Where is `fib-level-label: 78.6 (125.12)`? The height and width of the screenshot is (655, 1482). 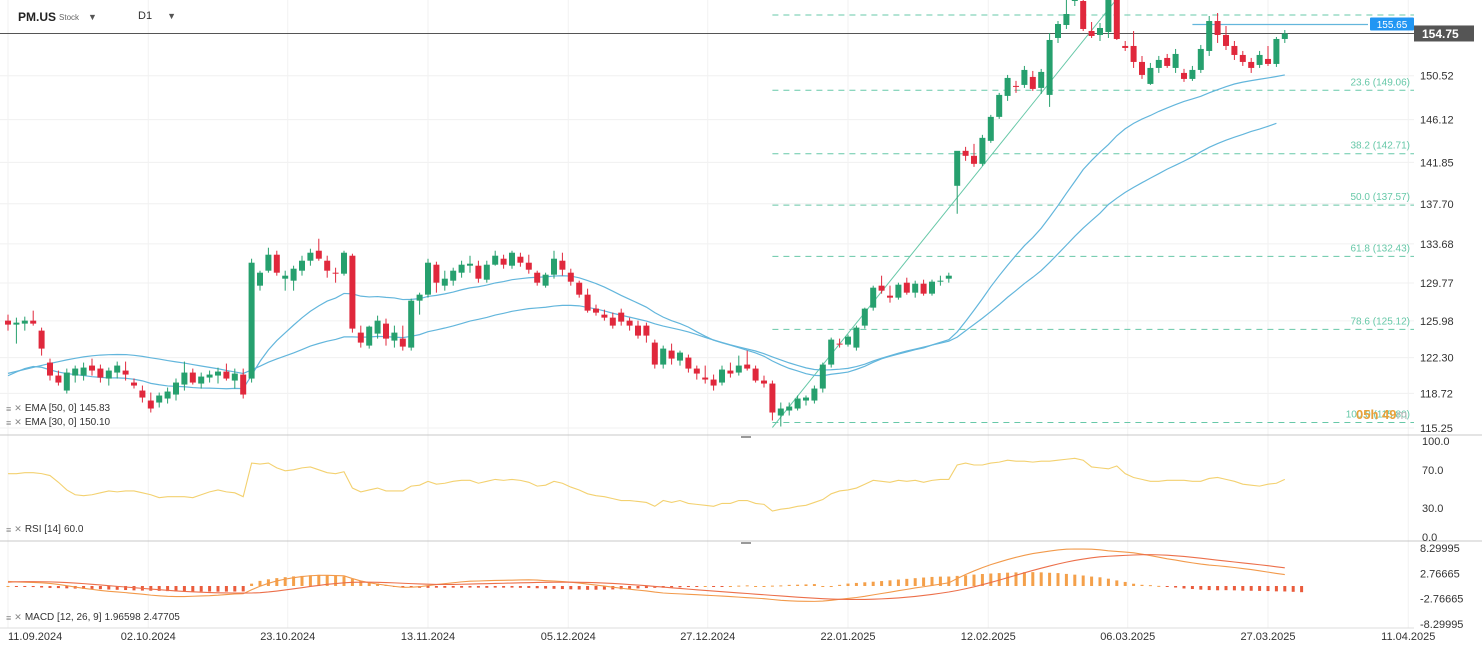 fib-level-label: 78.6 (125.12) is located at coordinates (1381, 321).